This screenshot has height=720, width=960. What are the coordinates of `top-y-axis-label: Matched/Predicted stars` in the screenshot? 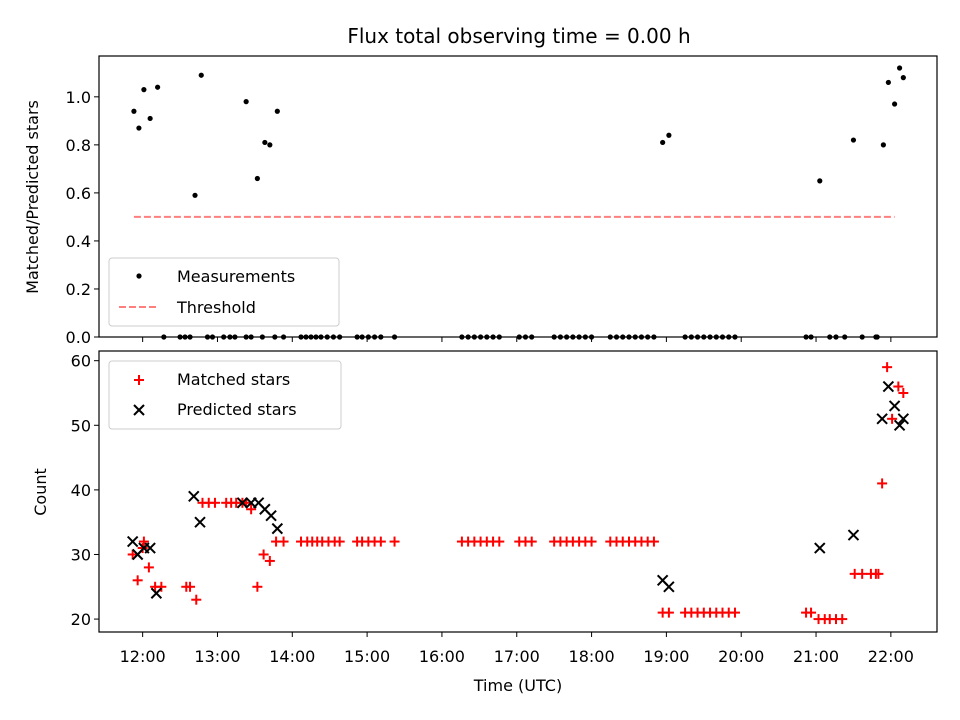 It's located at (32, 197).